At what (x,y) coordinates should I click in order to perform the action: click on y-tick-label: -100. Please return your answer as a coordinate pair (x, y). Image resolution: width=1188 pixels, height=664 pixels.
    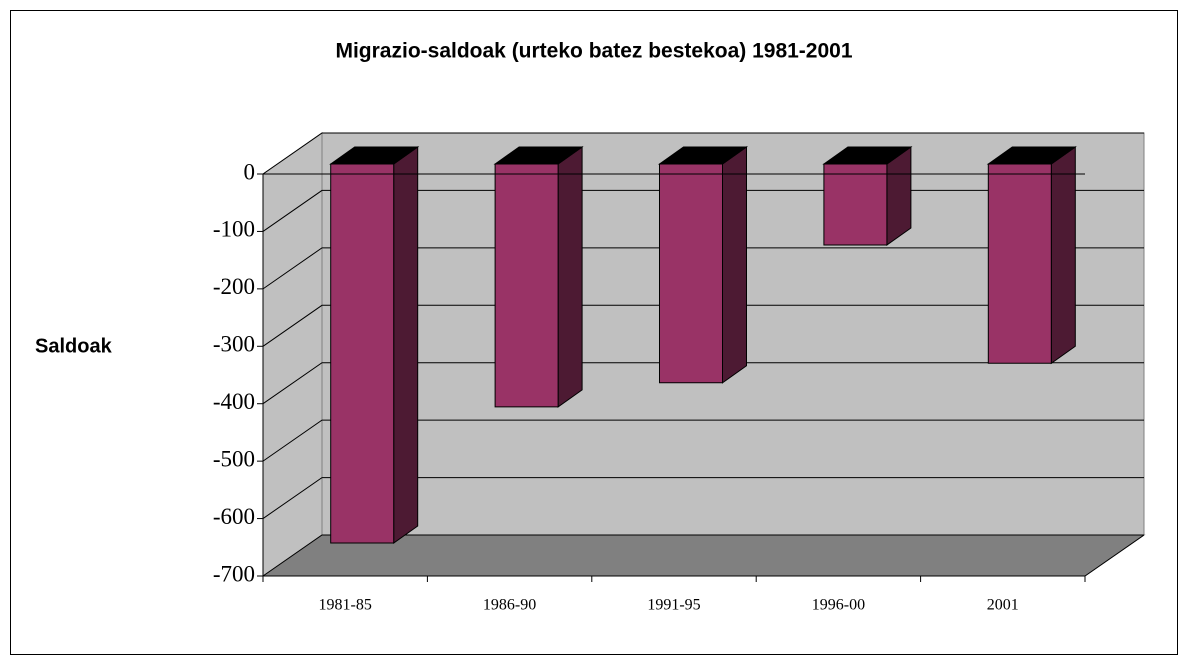
    Looking at the image, I should click on (234, 229).